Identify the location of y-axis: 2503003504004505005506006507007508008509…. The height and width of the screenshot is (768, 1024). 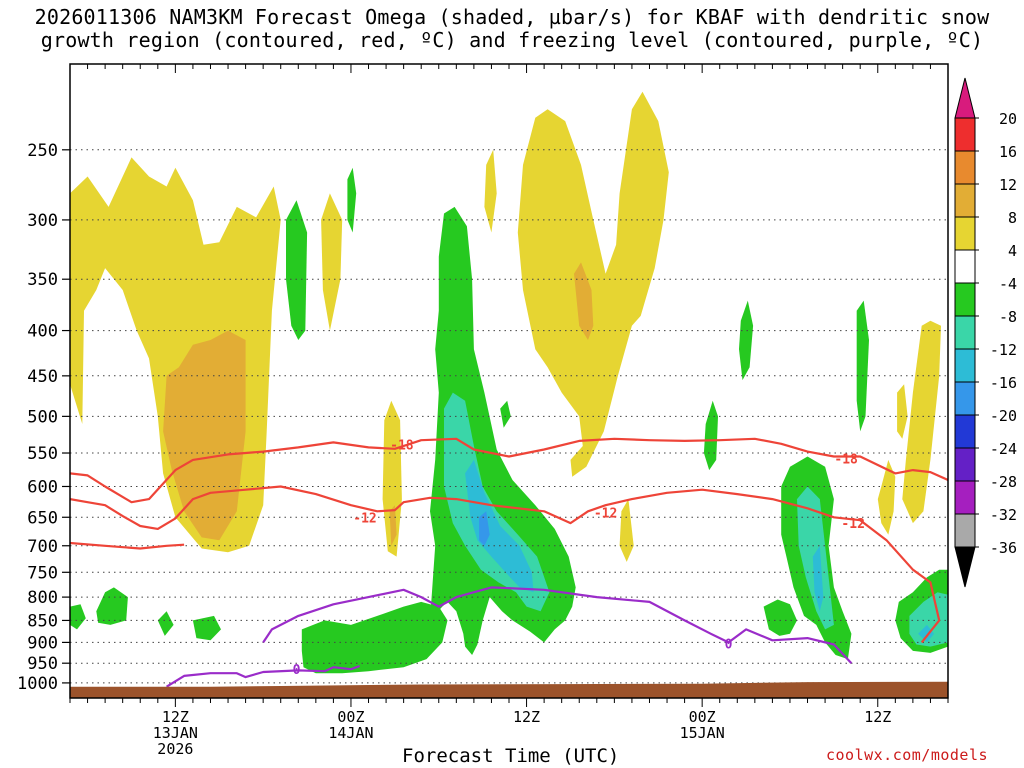
(43, 417).